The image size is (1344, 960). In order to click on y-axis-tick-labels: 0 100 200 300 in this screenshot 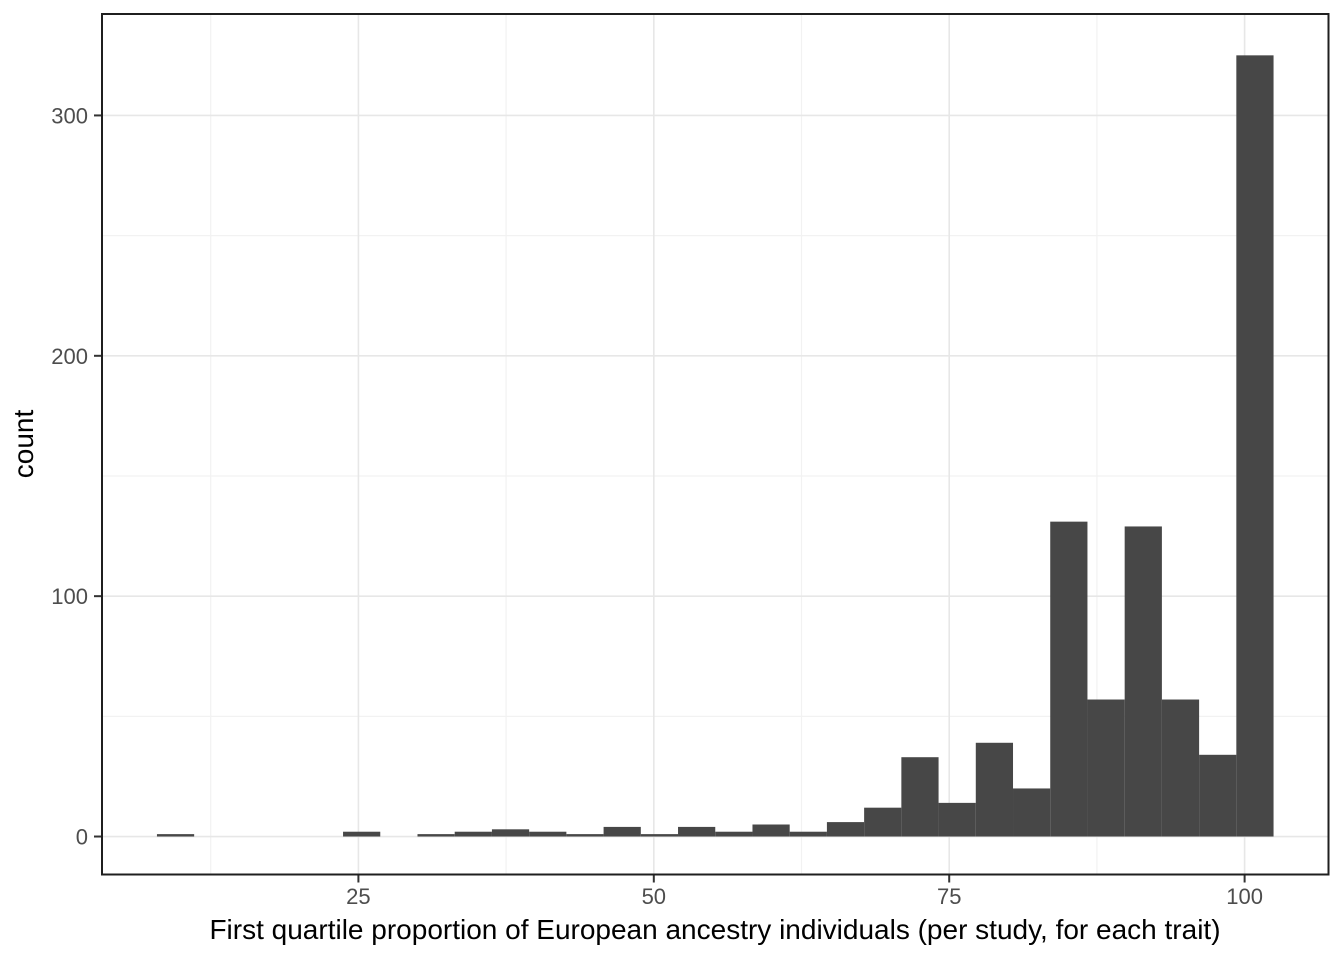, I will do `click(69, 476)`.